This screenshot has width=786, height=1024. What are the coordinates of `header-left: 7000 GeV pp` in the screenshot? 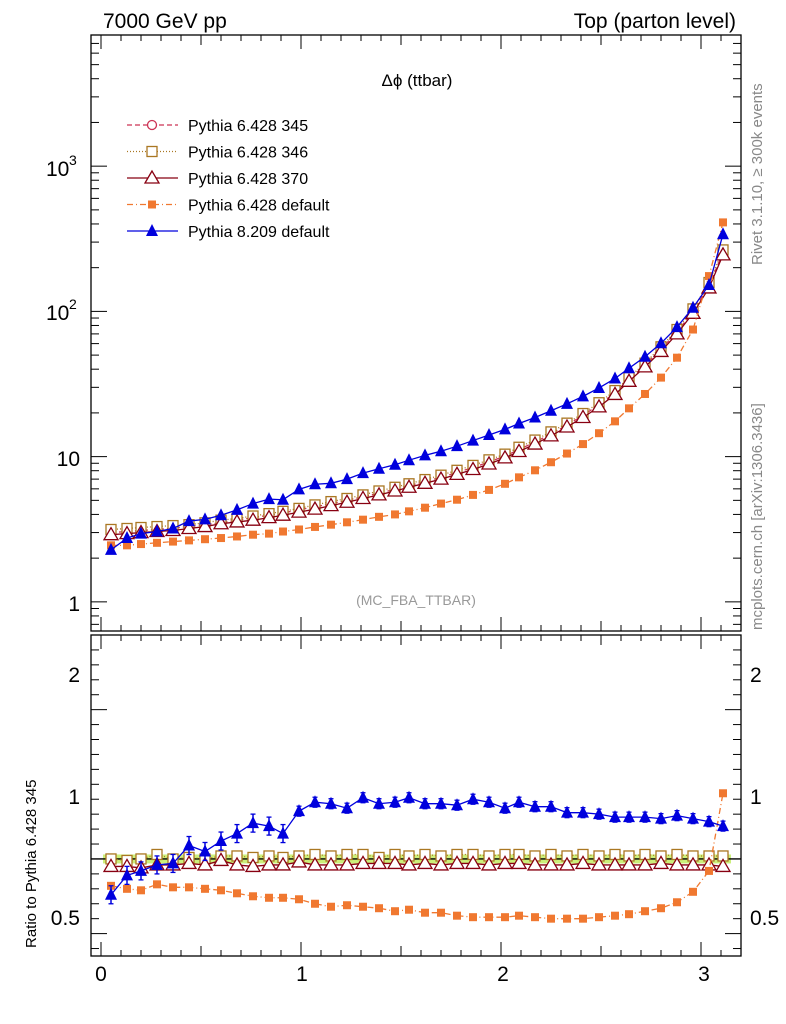 It's located at (165, 21).